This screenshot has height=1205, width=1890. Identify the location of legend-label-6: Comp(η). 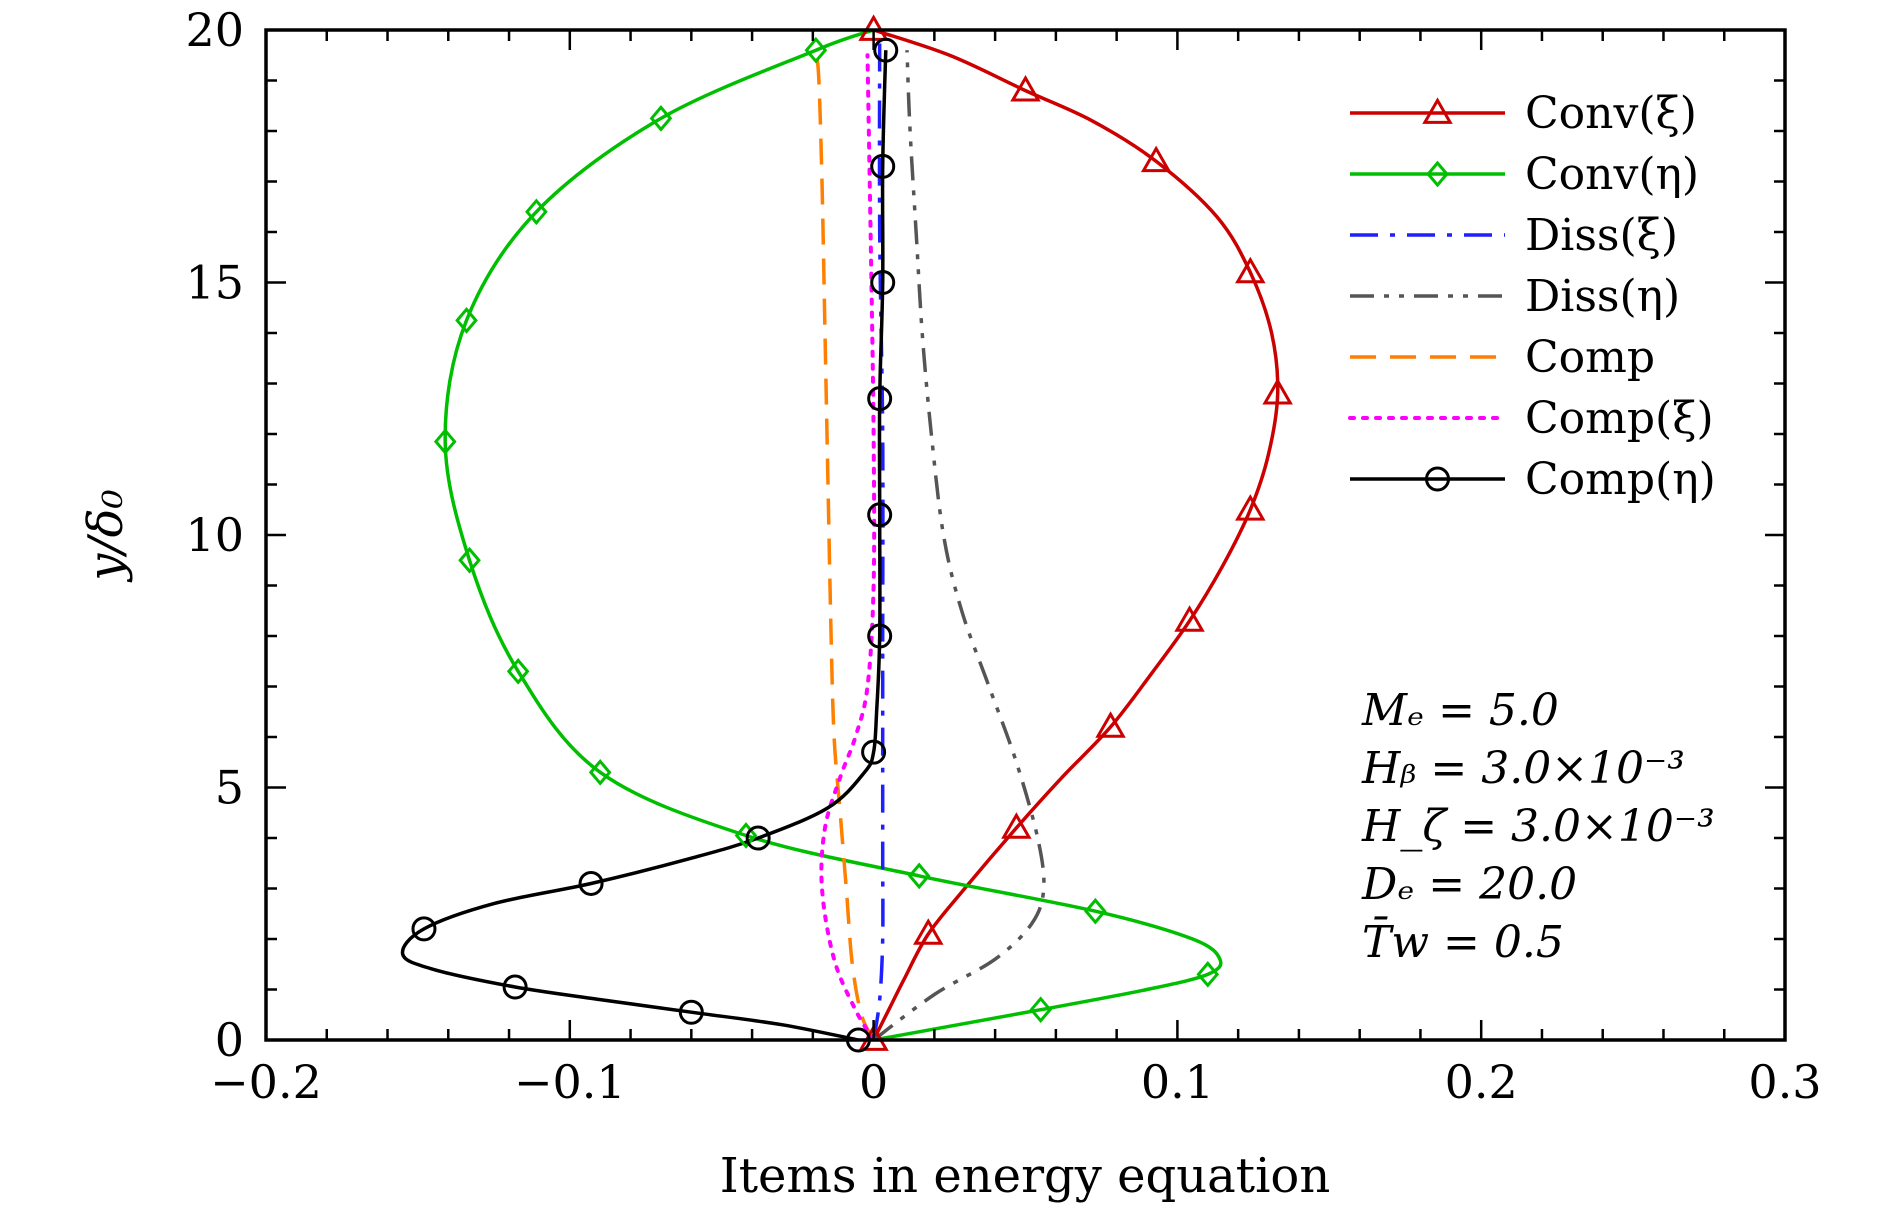
(1620, 479).